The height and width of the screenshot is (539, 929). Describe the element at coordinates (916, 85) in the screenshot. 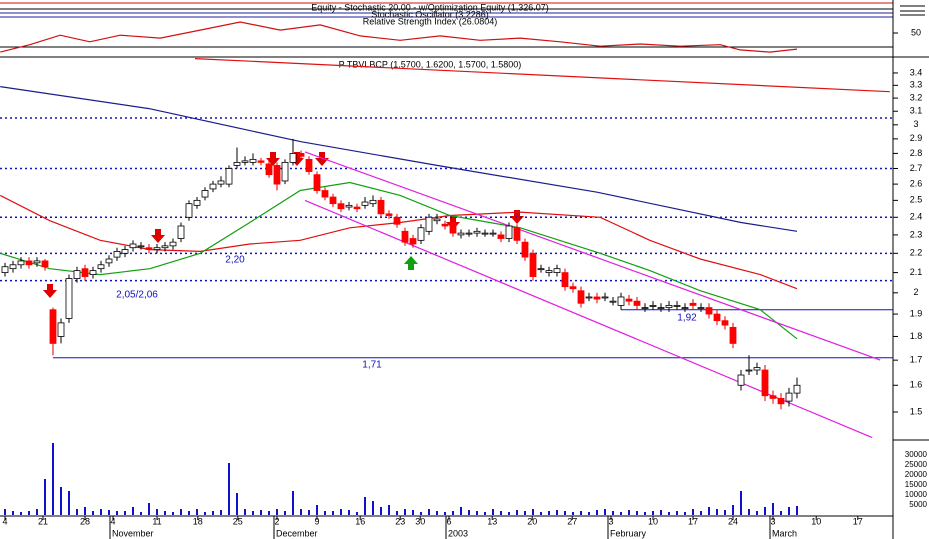

I see `y-tick-label: 3.3` at that location.